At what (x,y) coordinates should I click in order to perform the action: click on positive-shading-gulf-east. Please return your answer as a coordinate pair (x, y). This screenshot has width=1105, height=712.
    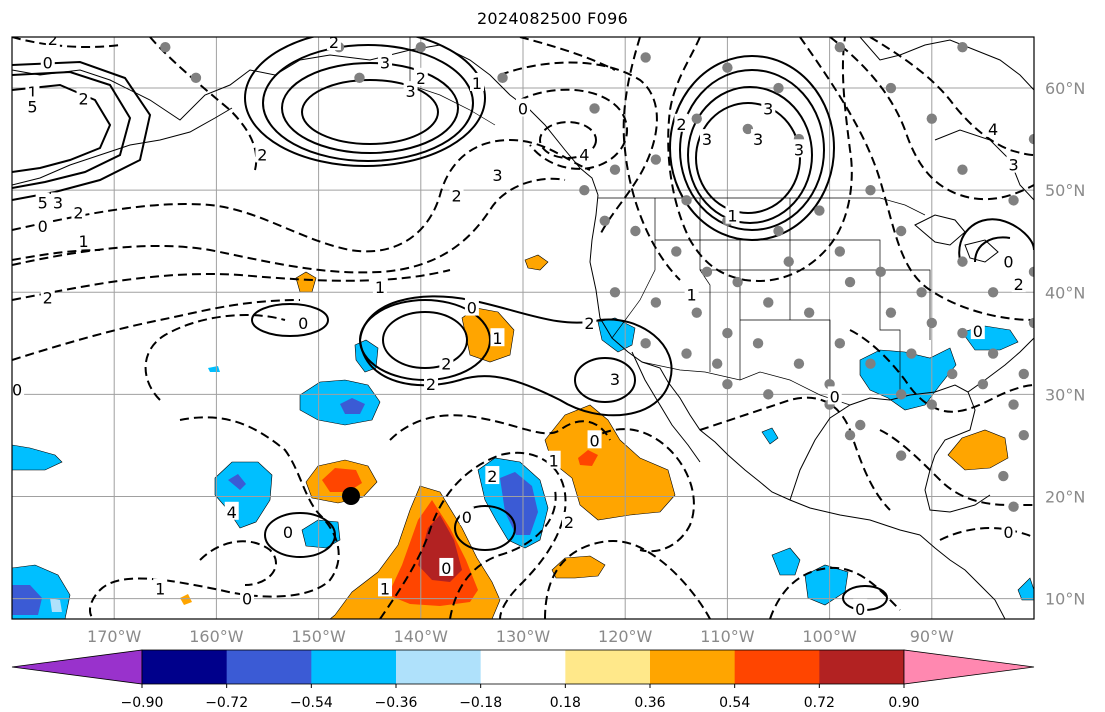
    Looking at the image, I should click on (978, 450).